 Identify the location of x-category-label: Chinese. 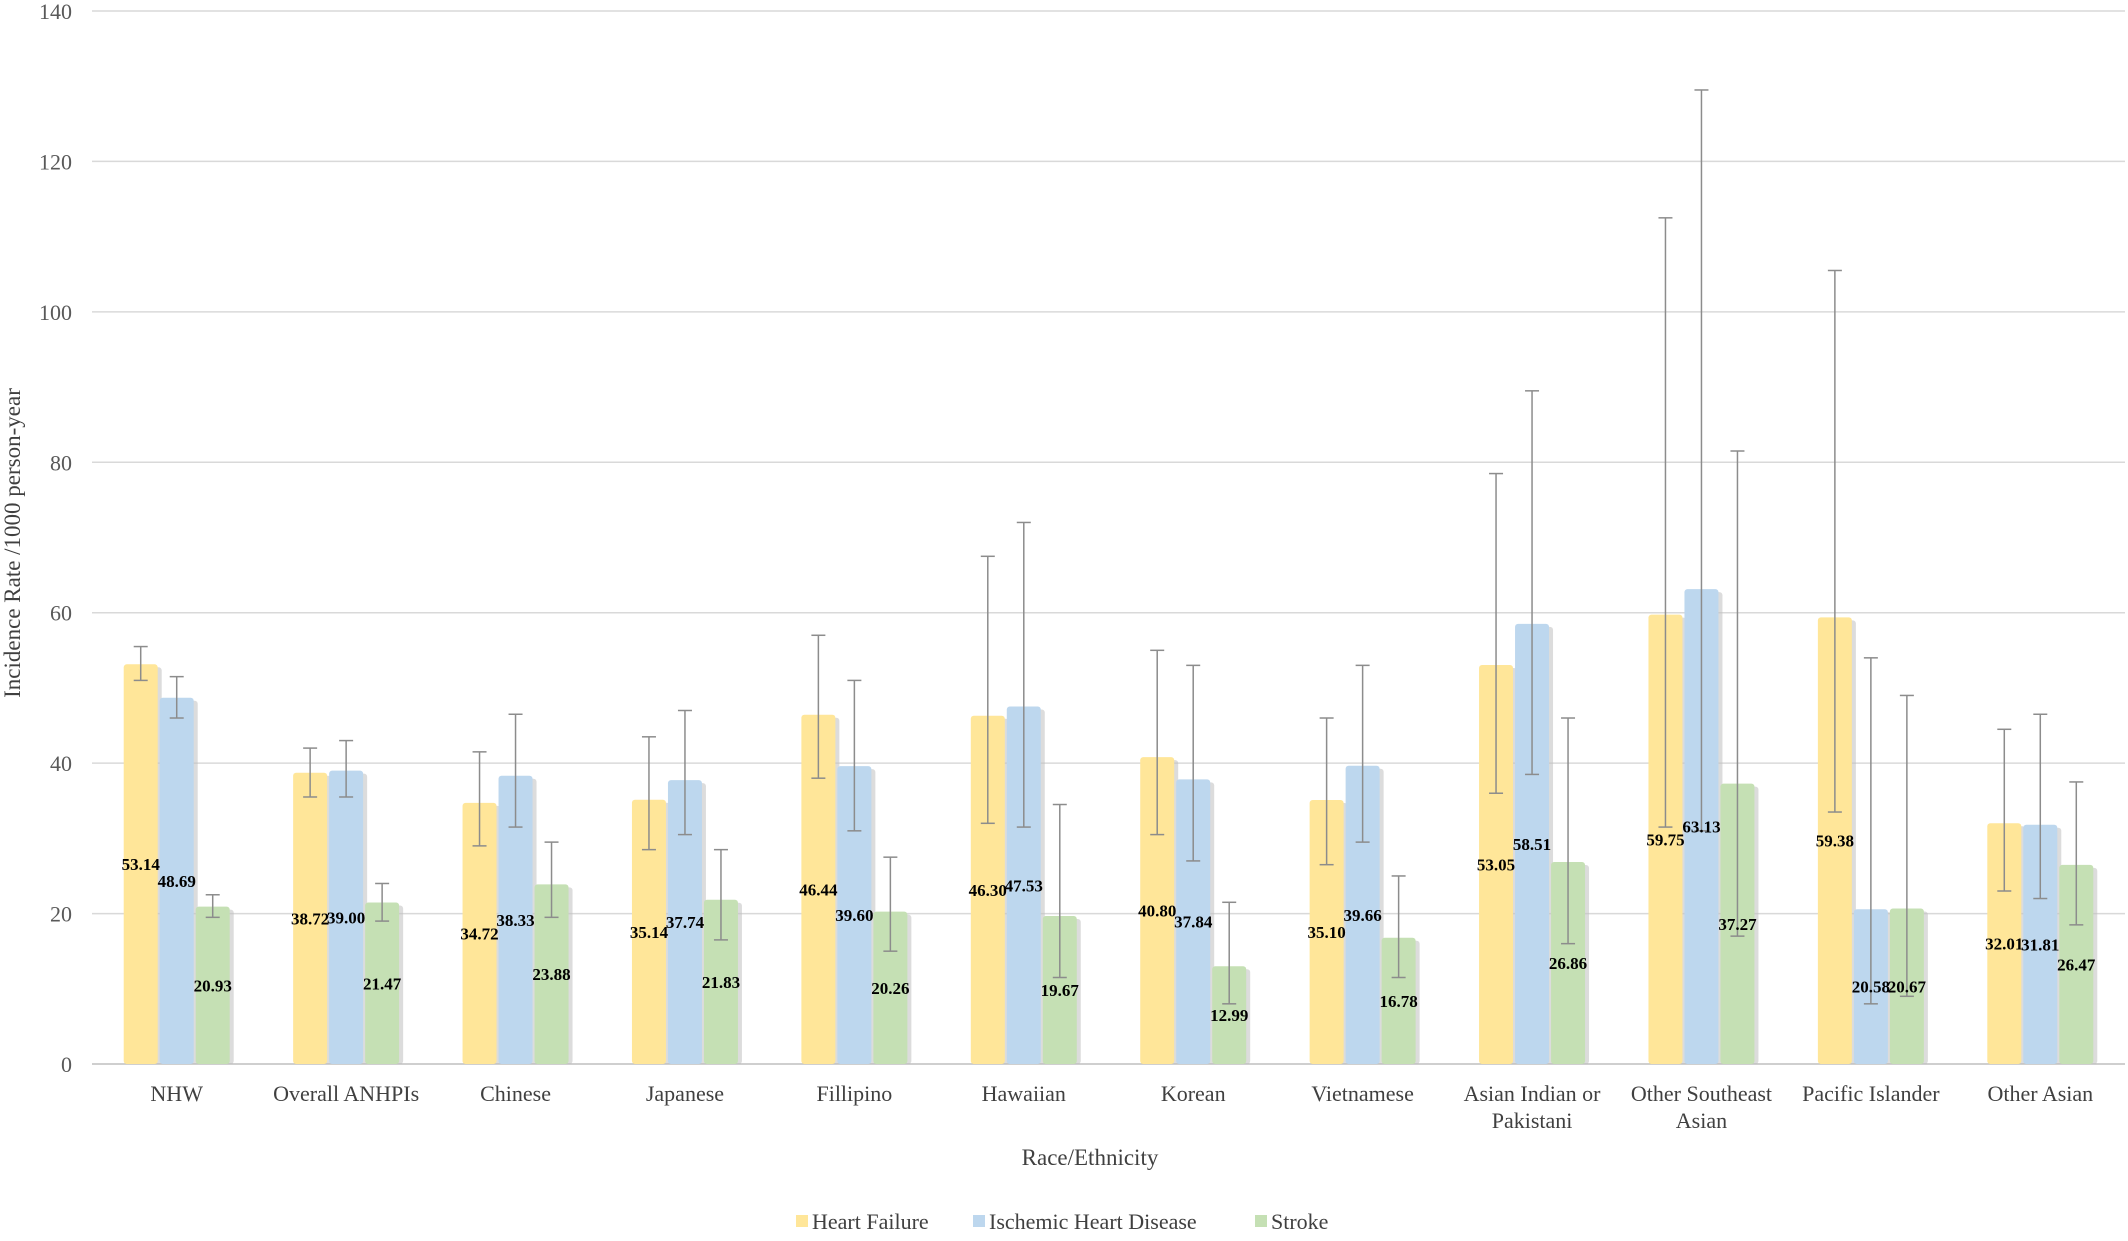
(515, 1093).